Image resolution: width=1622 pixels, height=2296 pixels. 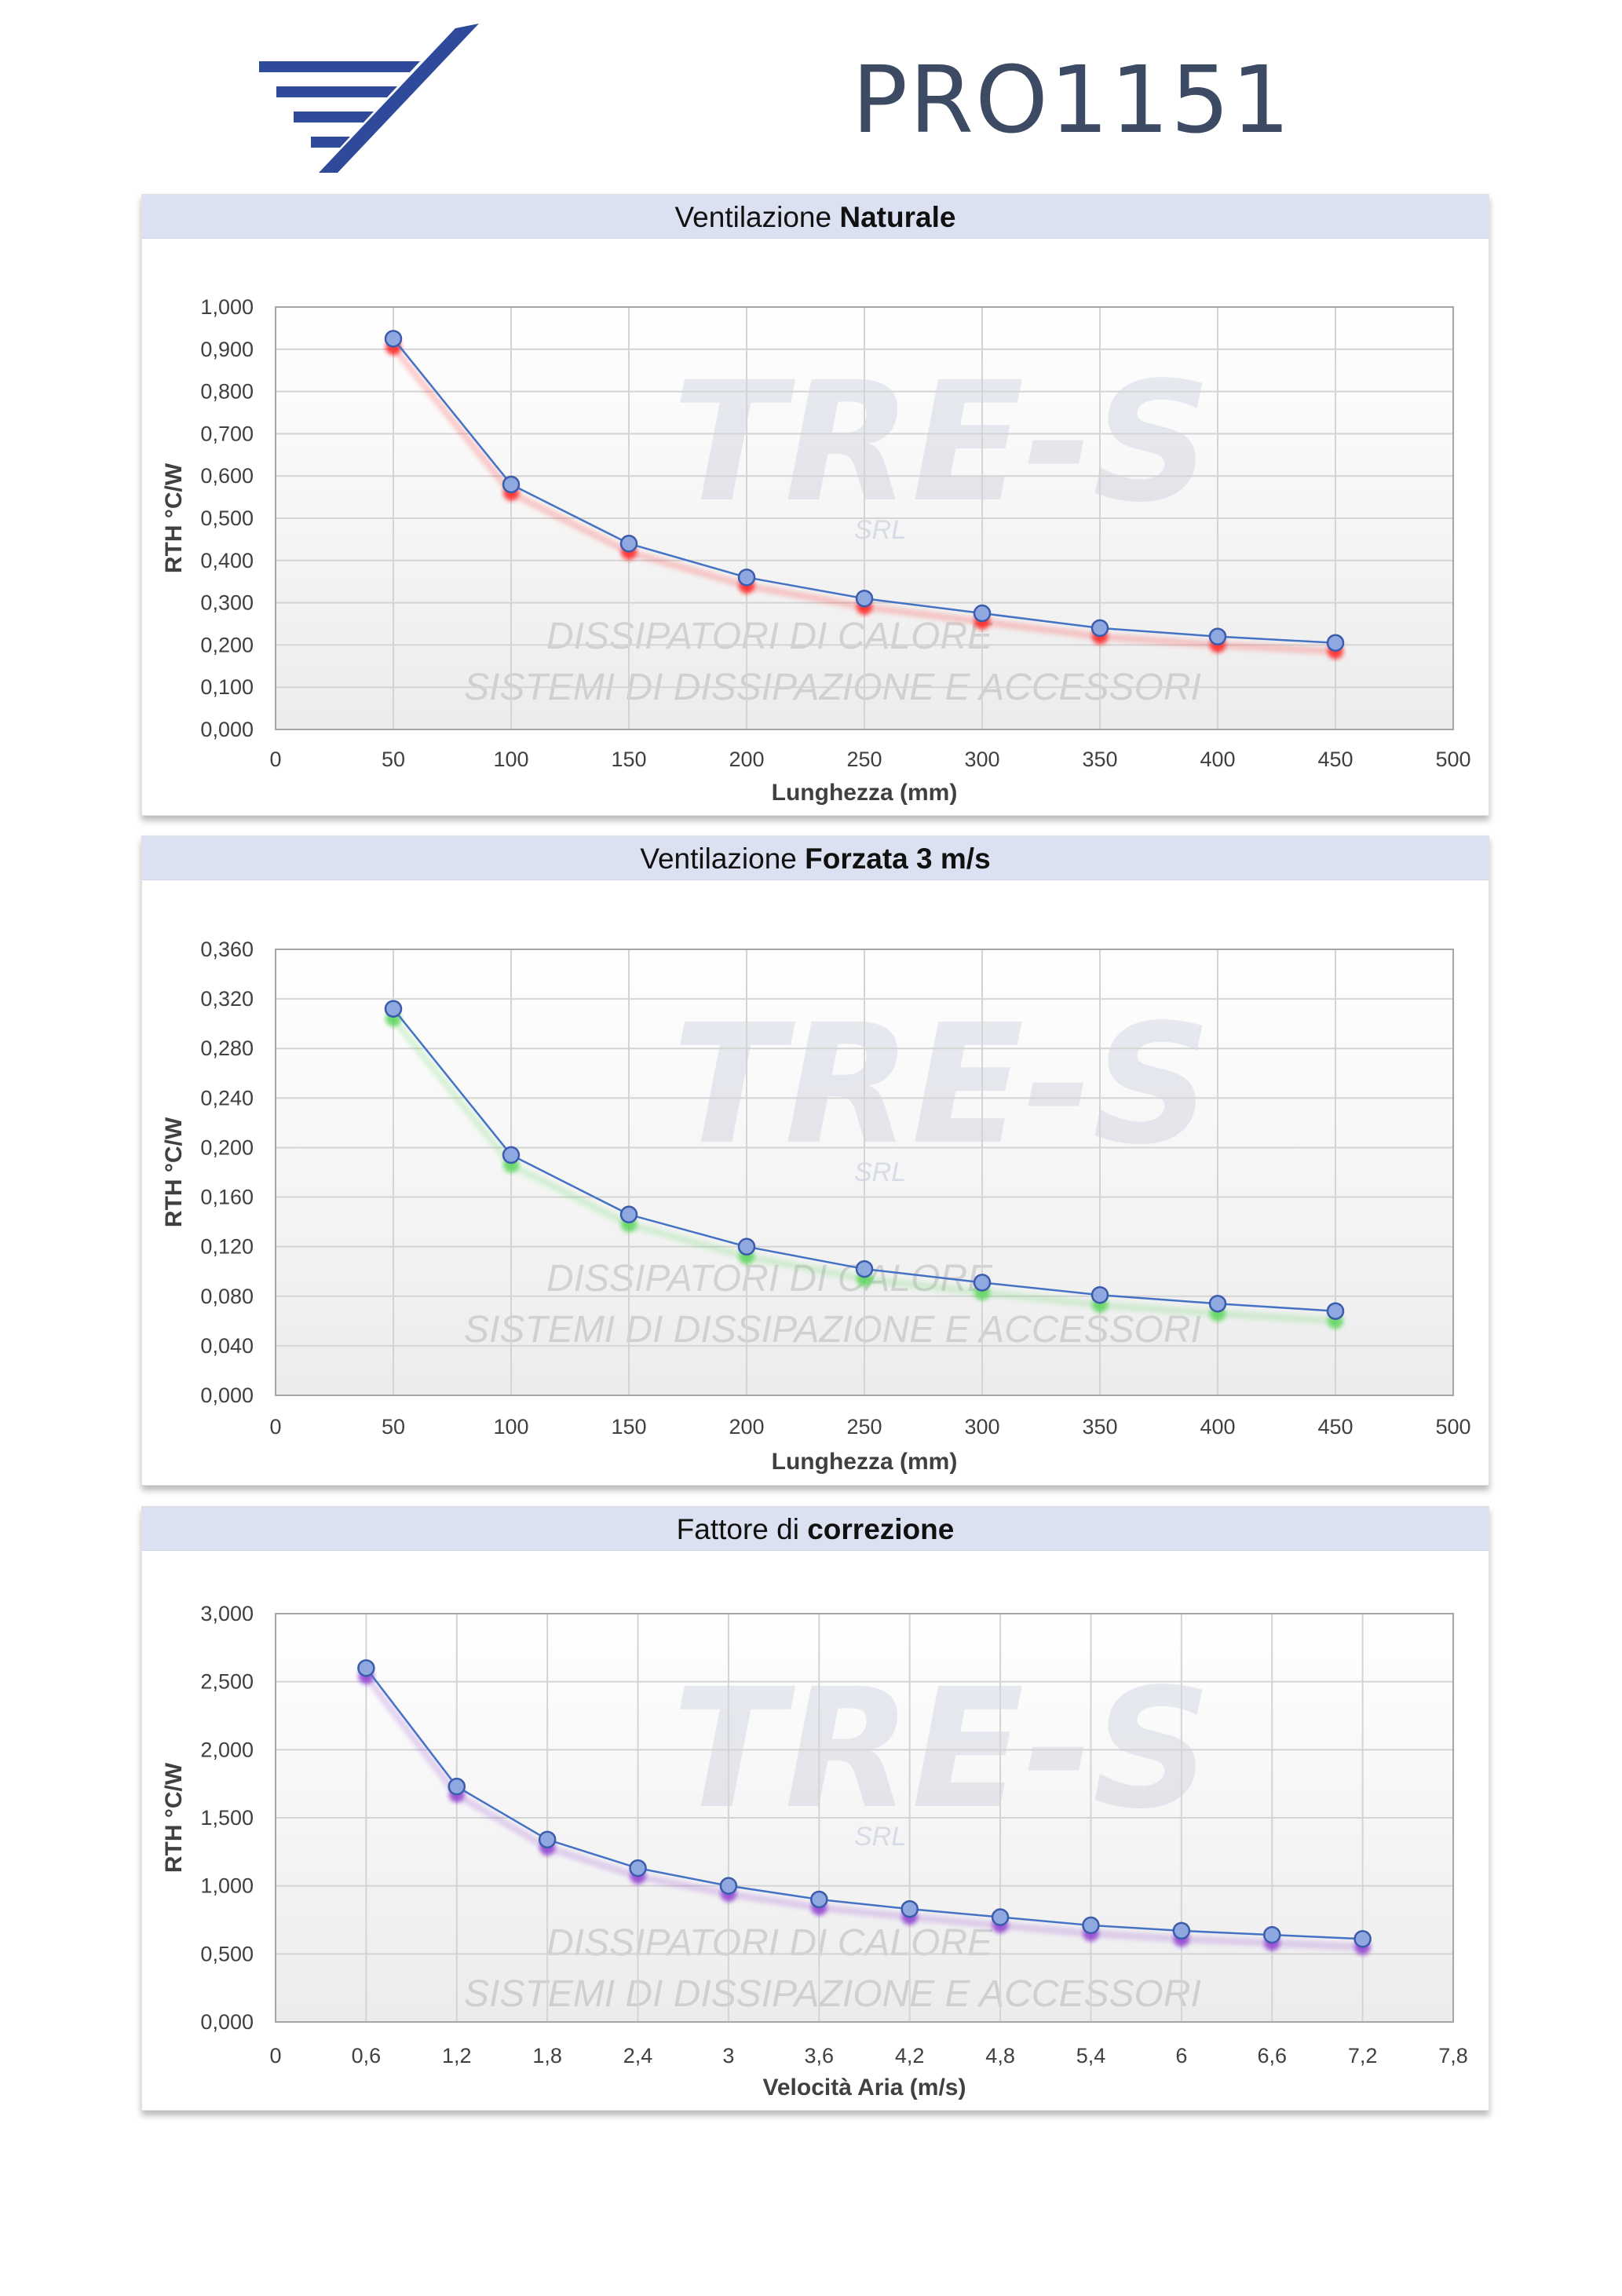 I want to click on x-tick-label: 7,8, so click(x=1453, y=2055).